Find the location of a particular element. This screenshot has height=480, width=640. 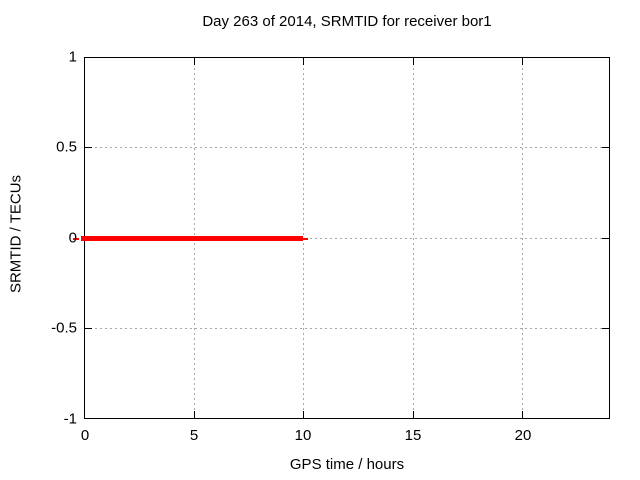

gridline-y-m0p5 is located at coordinates (347, 328).